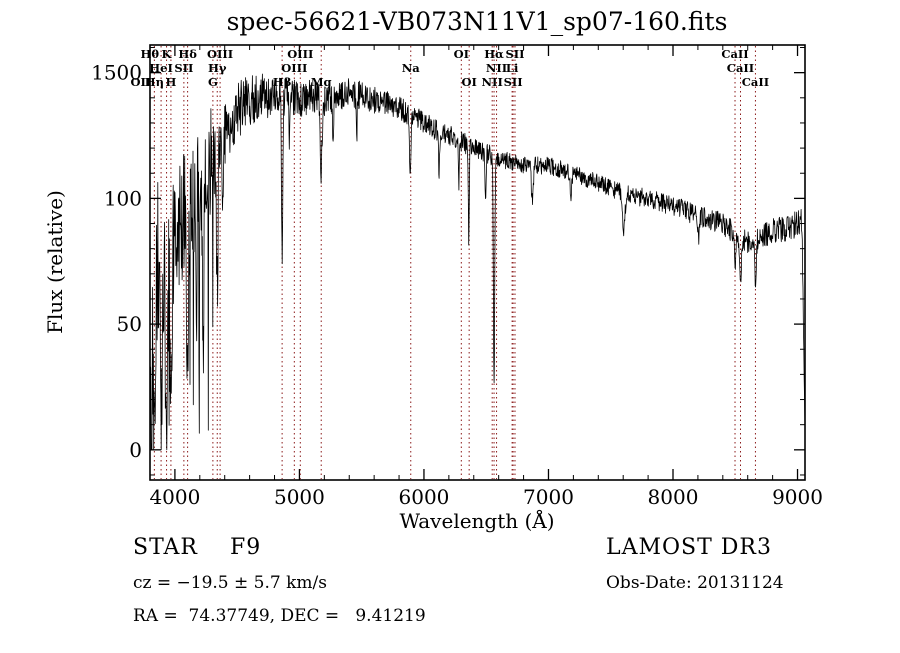 The height and width of the screenshot is (653, 900). I want to click on spectral-line-label: Hδ, so click(187, 54).